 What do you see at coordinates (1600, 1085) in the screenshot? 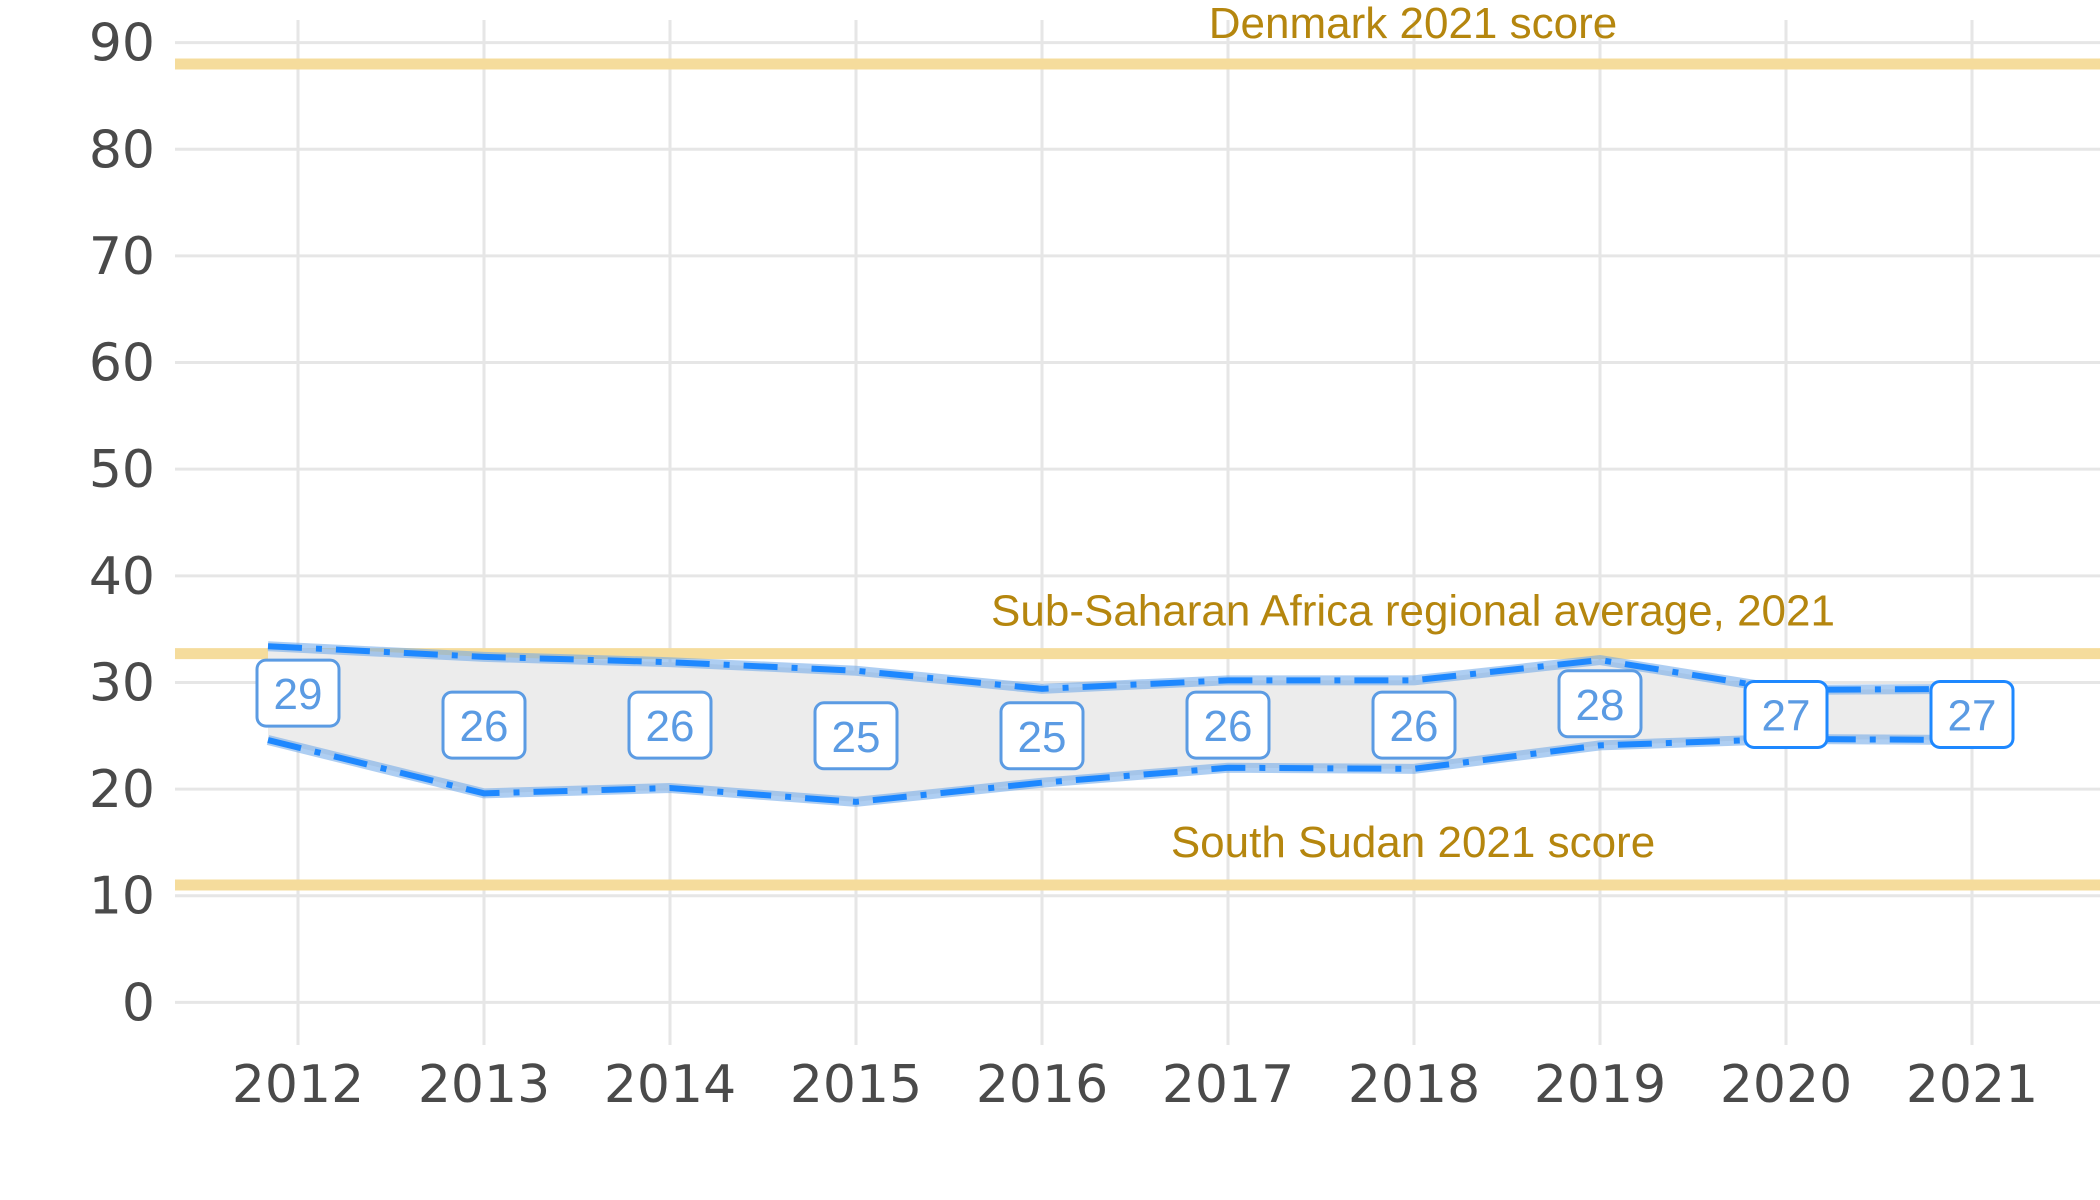
I see `x-tick-label: 2019` at bounding box center [1600, 1085].